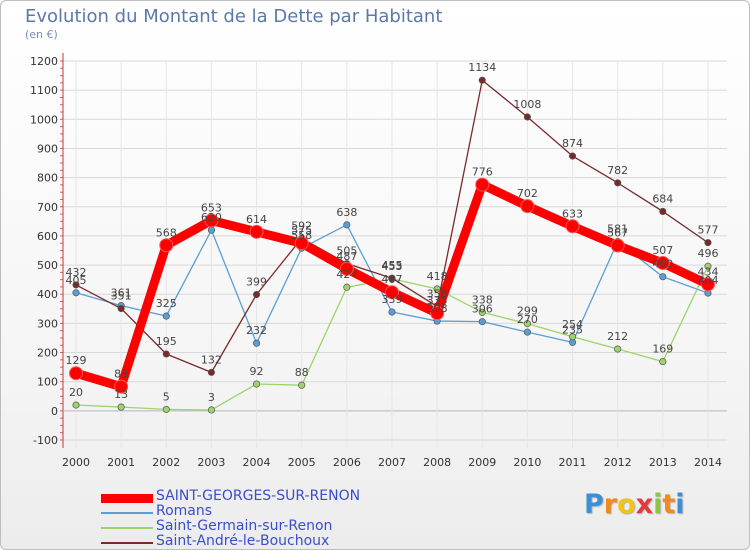  What do you see at coordinates (121, 394) in the screenshot?
I see `data-label: 13` at bounding box center [121, 394].